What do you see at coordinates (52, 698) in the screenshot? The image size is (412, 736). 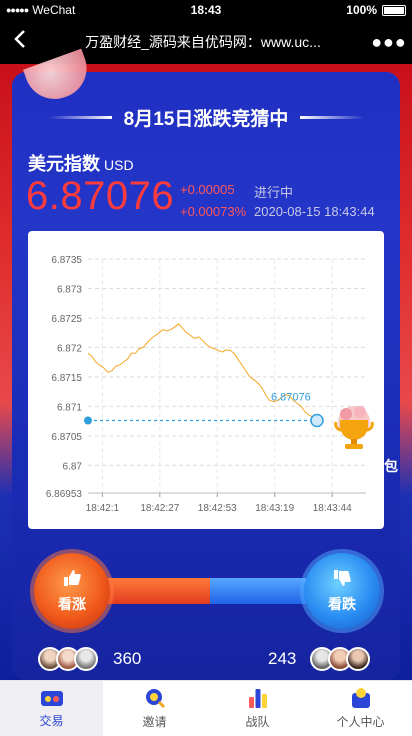 I see `trade-icon` at bounding box center [52, 698].